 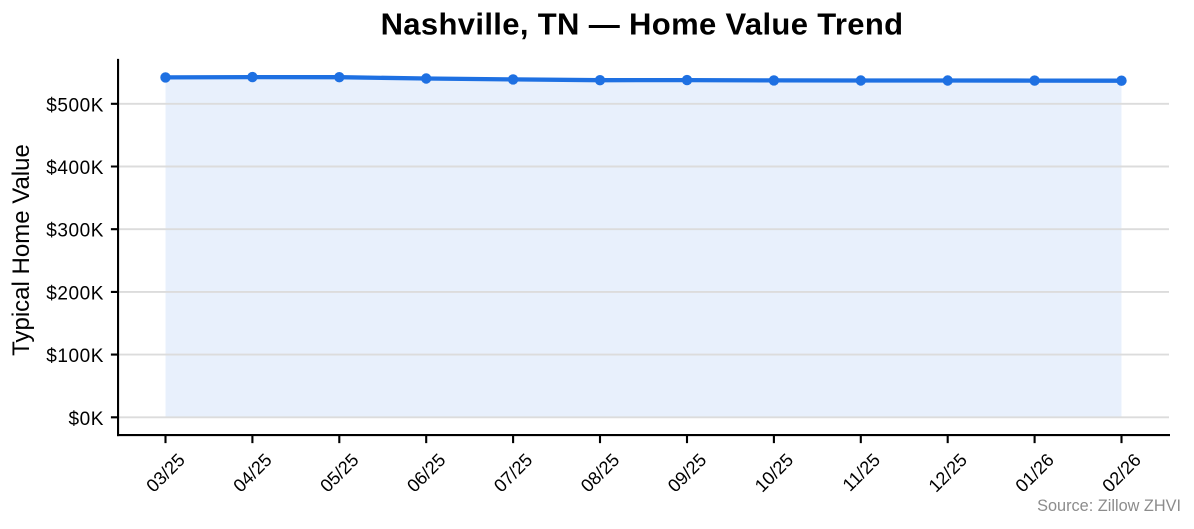 What do you see at coordinates (75, 168) in the screenshot?
I see `svg-text: $400K` at bounding box center [75, 168].